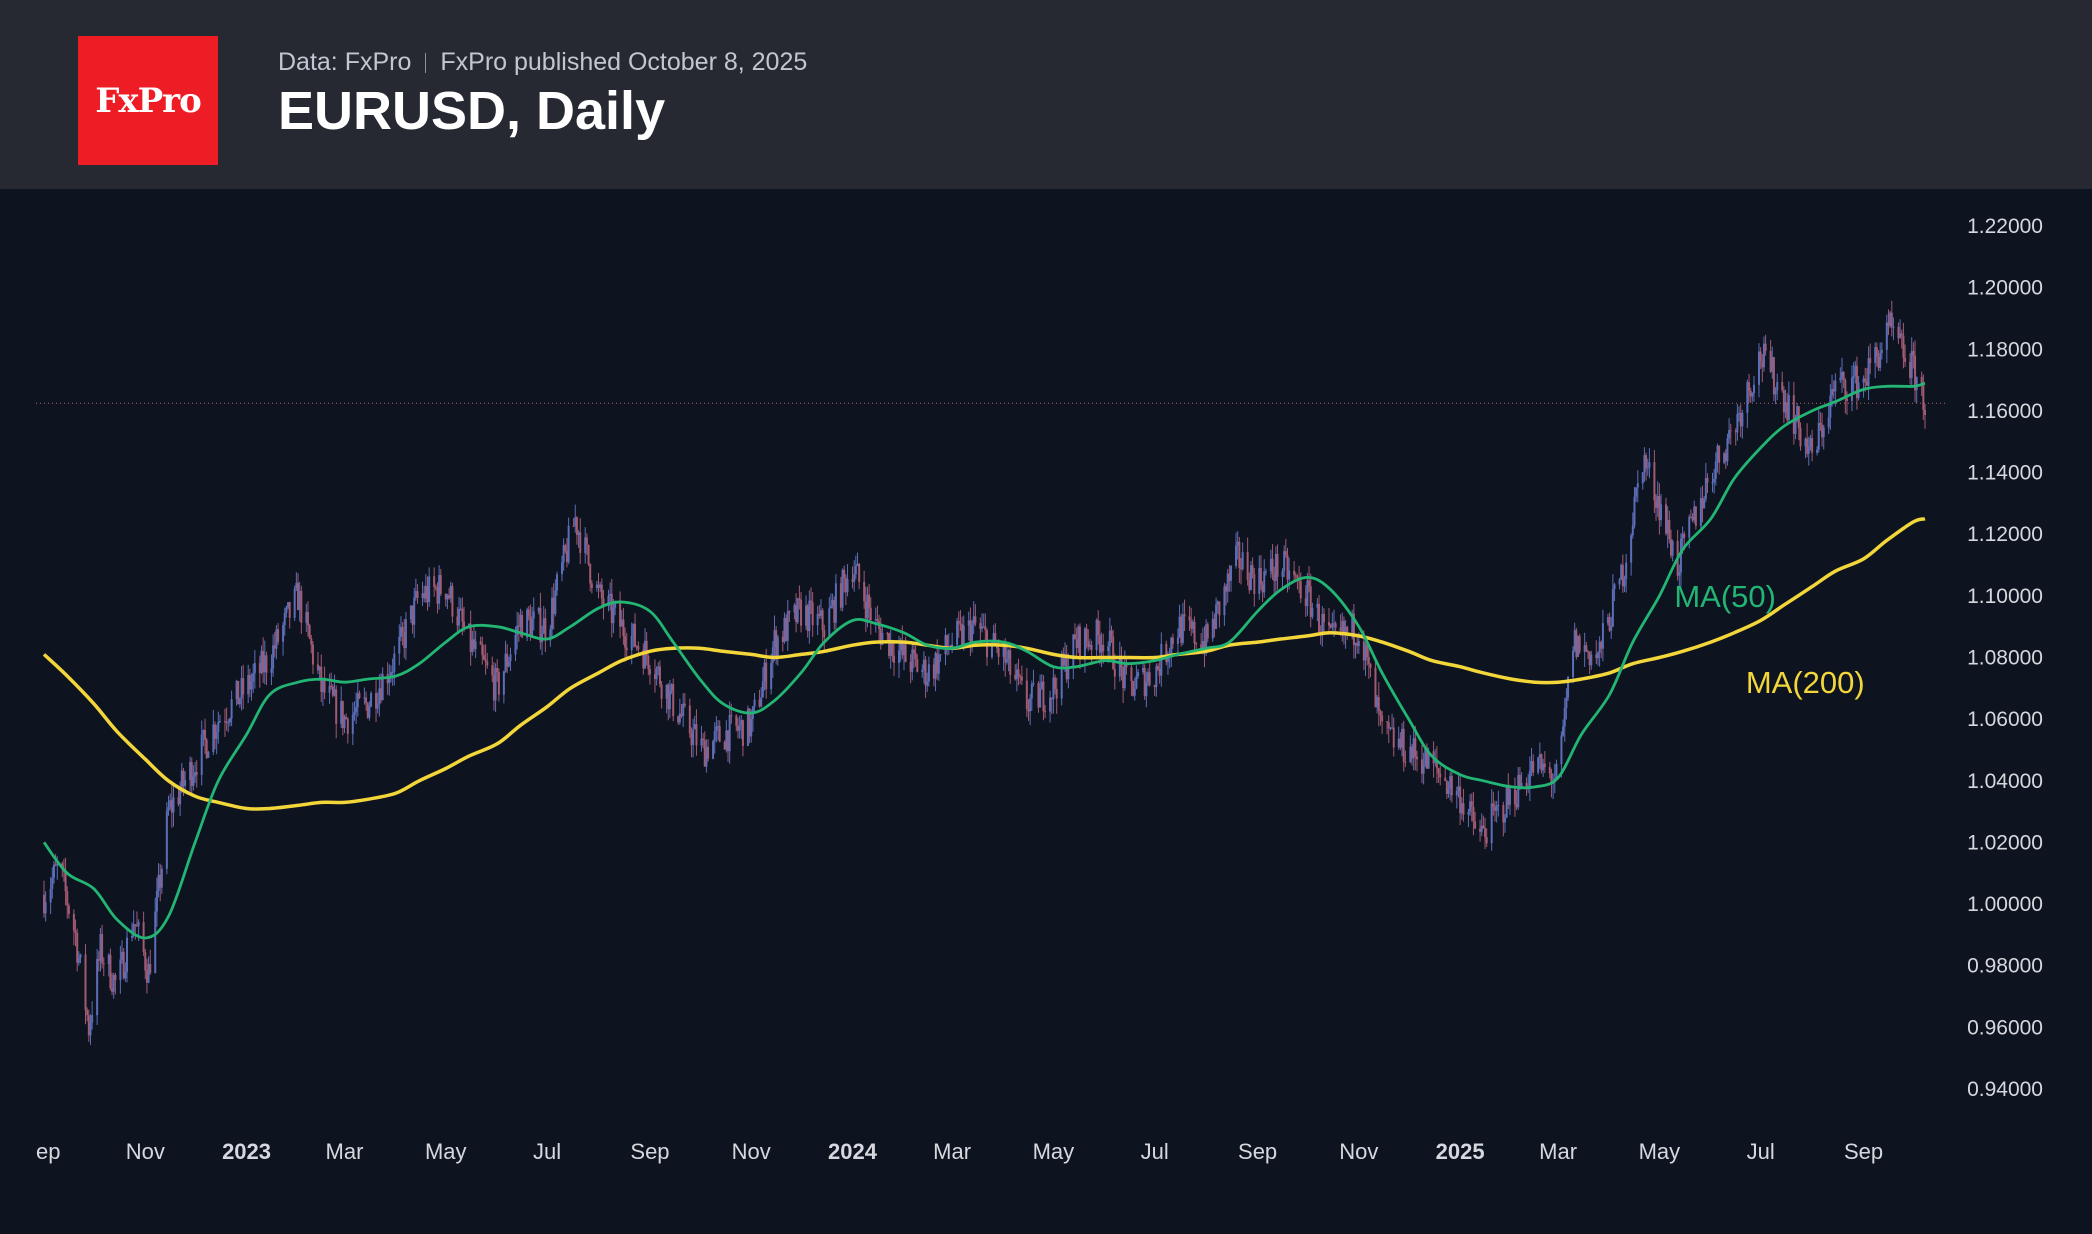 The image size is (2092, 1234). What do you see at coordinates (1155, 1151) in the screenshot?
I see `x-tick-label: Jul` at bounding box center [1155, 1151].